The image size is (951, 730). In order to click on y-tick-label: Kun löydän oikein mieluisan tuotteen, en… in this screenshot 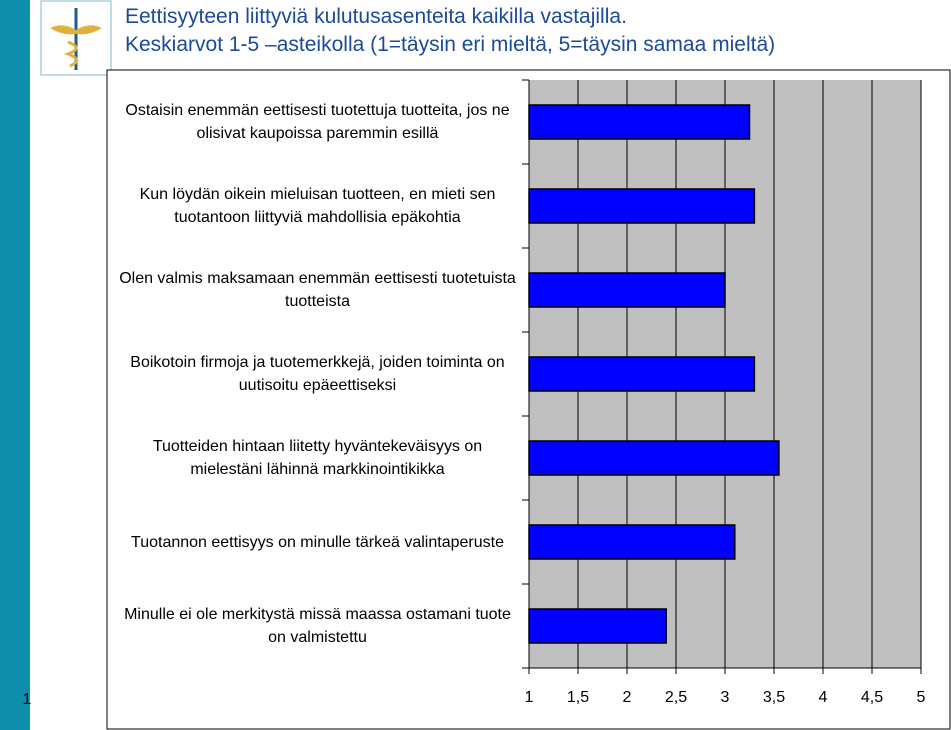, I will do `click(317, 206)`.